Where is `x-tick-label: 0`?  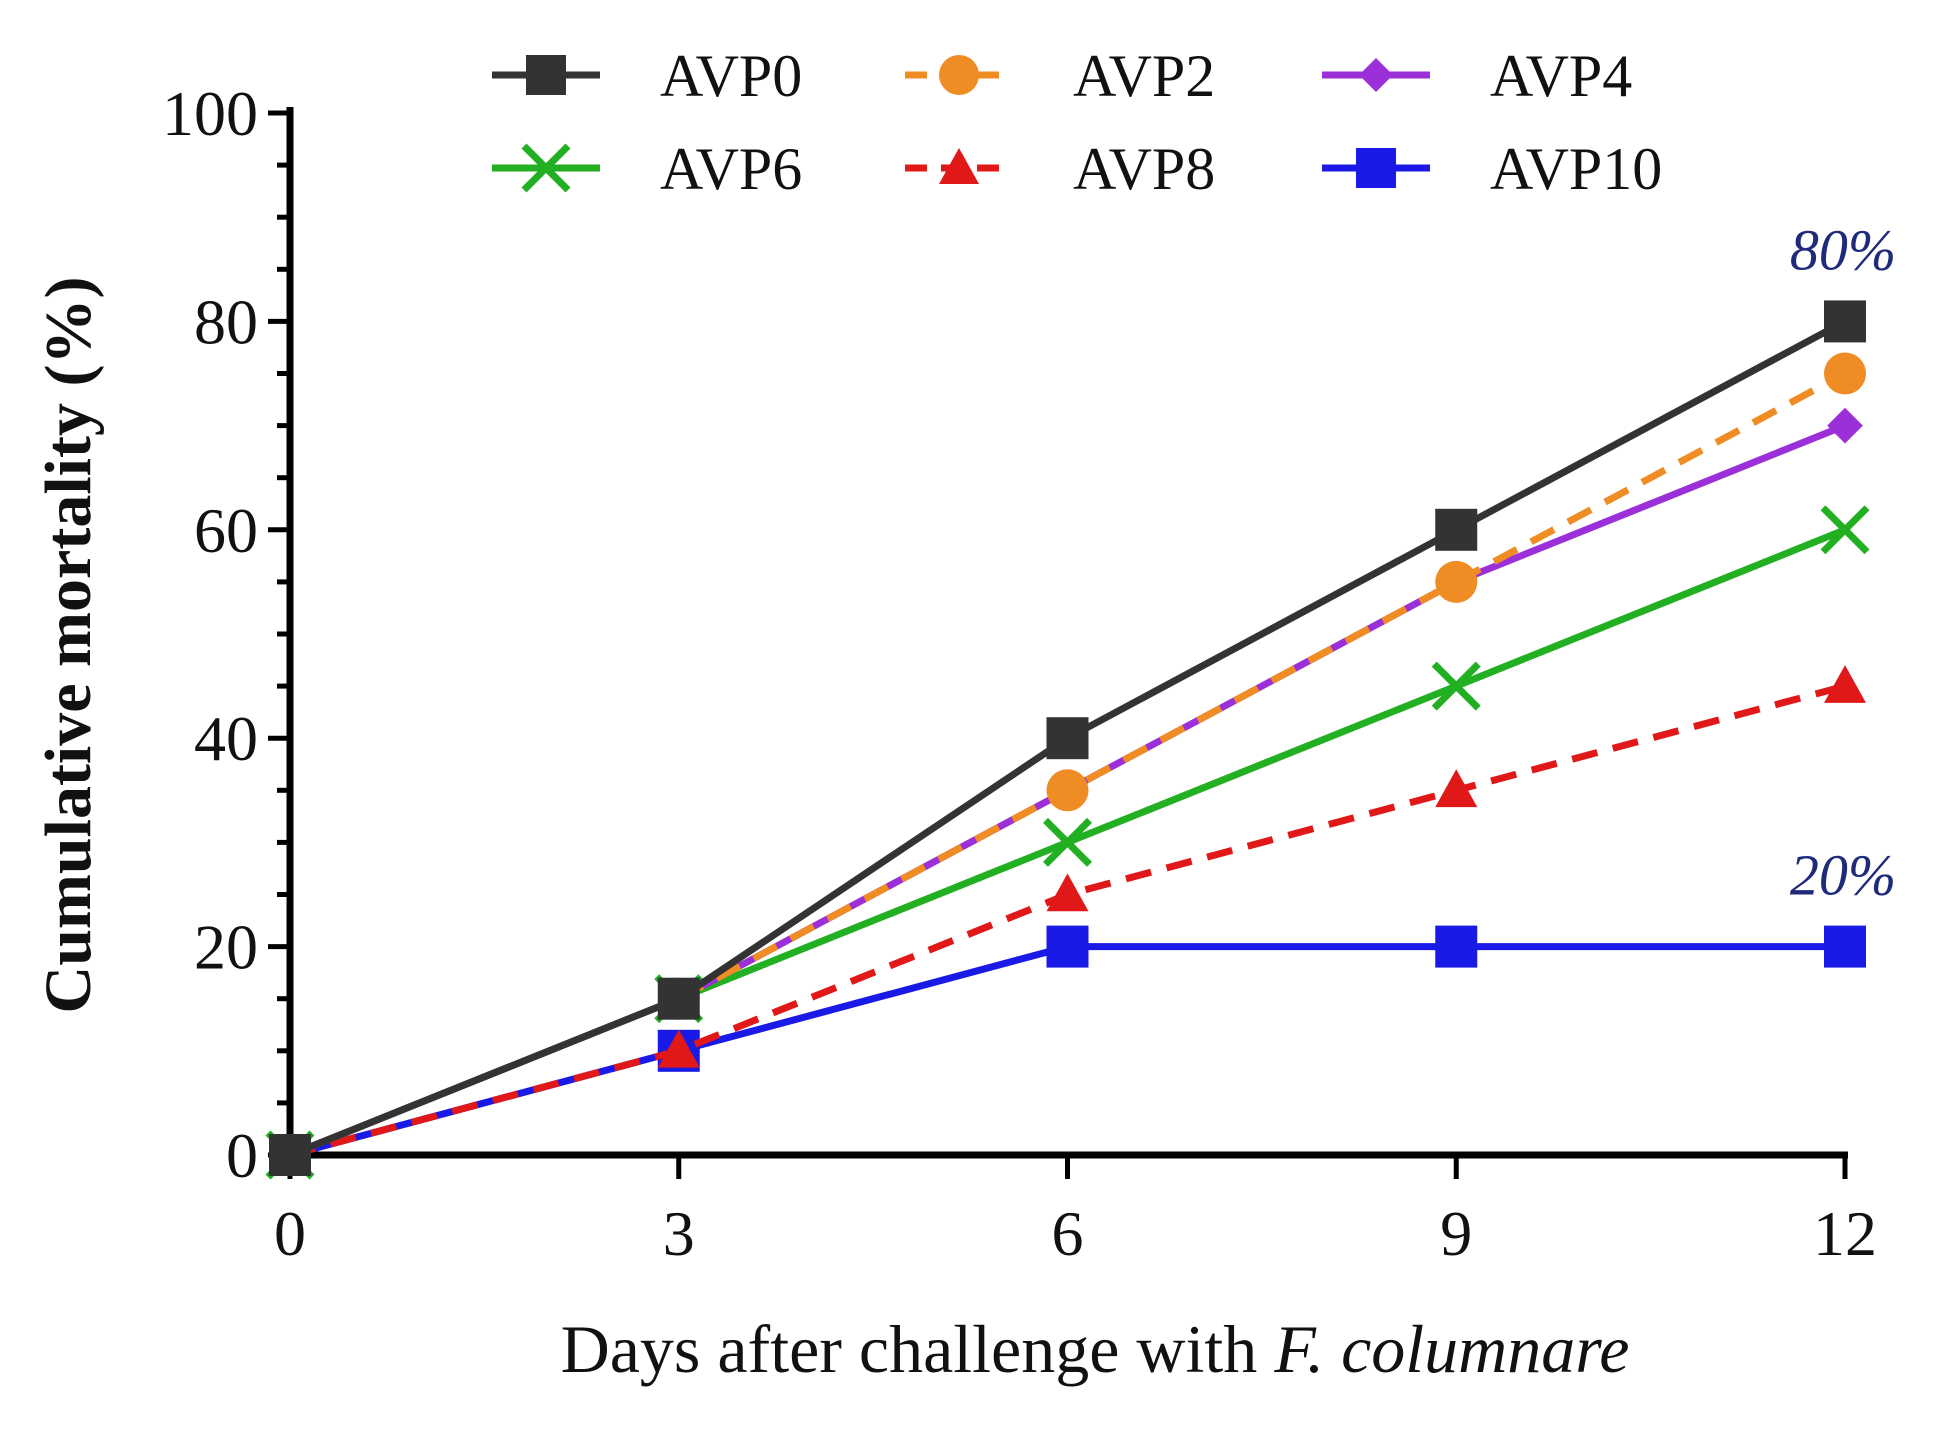 x-tick-label: 0 is located at coordinates (290, 1233).